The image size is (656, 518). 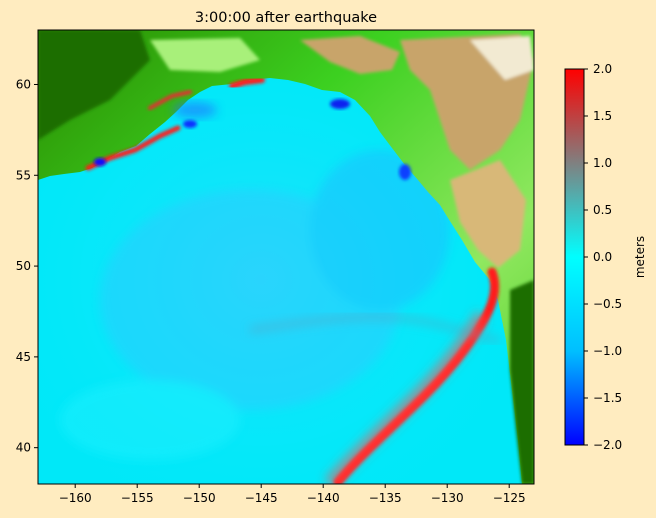 I want to click on x-tick-label: −150, so click(x=199, y=498).